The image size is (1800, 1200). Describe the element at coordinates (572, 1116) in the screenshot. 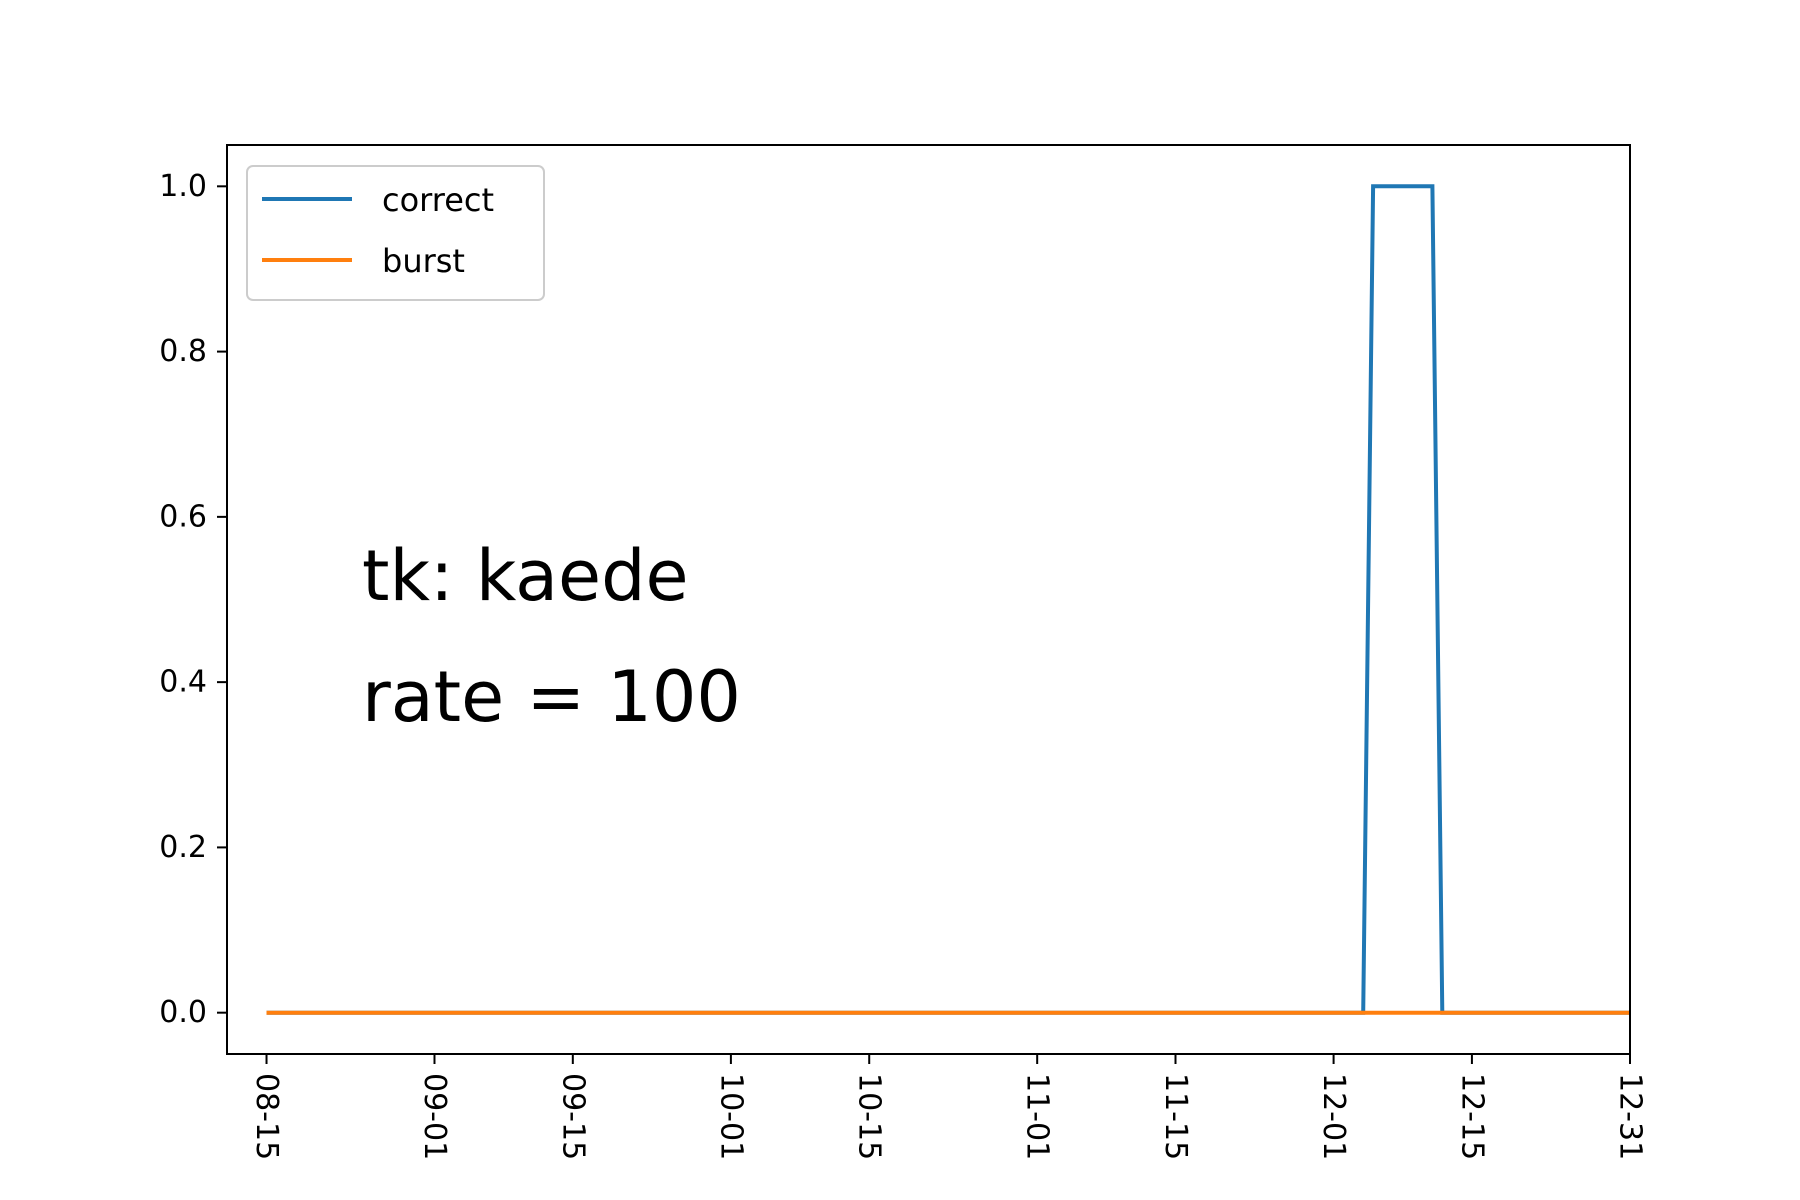

I see `x-tick-label: 09-15` at that location.